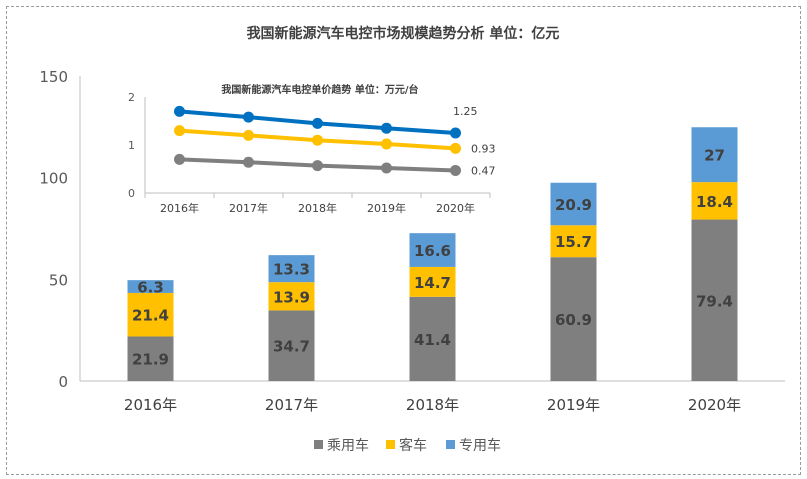  What do you see at coordinates (432, 405) in the screenshot?
I see `x-tick-label: 2018年` at bounding box center [432, 405].